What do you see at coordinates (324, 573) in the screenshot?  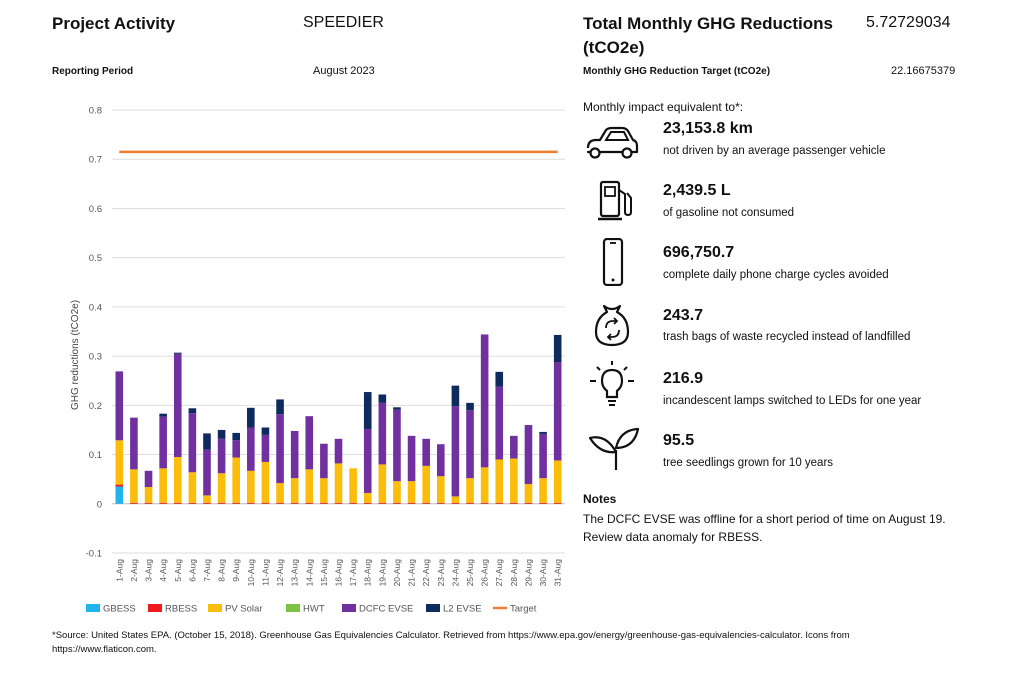 I see `x-tick-label: 15-Aug` at bounding box center [324, 573].